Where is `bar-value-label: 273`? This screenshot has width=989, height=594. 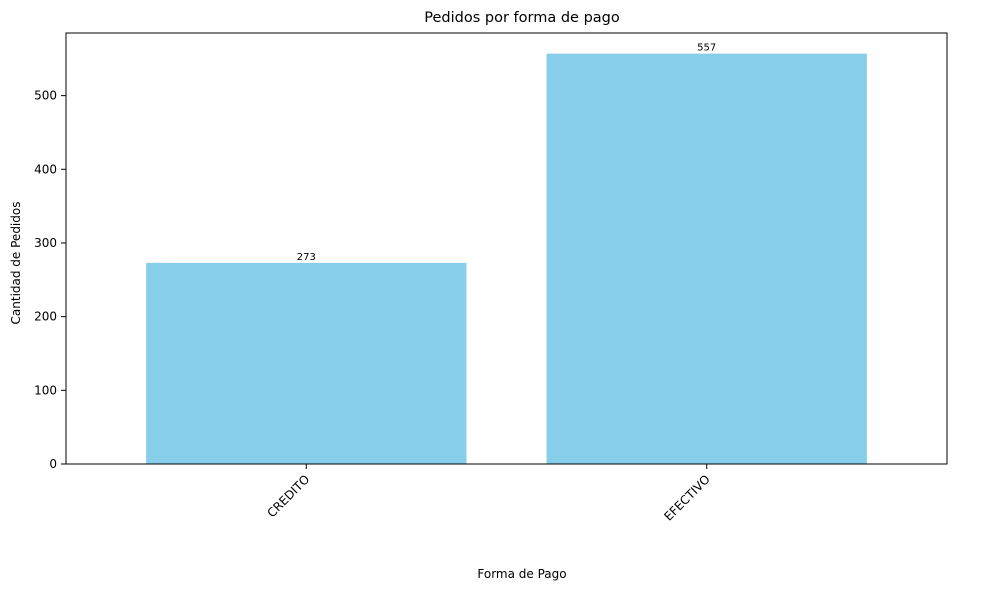 bar-value-label: 273 is located at coordinates (306, 257).